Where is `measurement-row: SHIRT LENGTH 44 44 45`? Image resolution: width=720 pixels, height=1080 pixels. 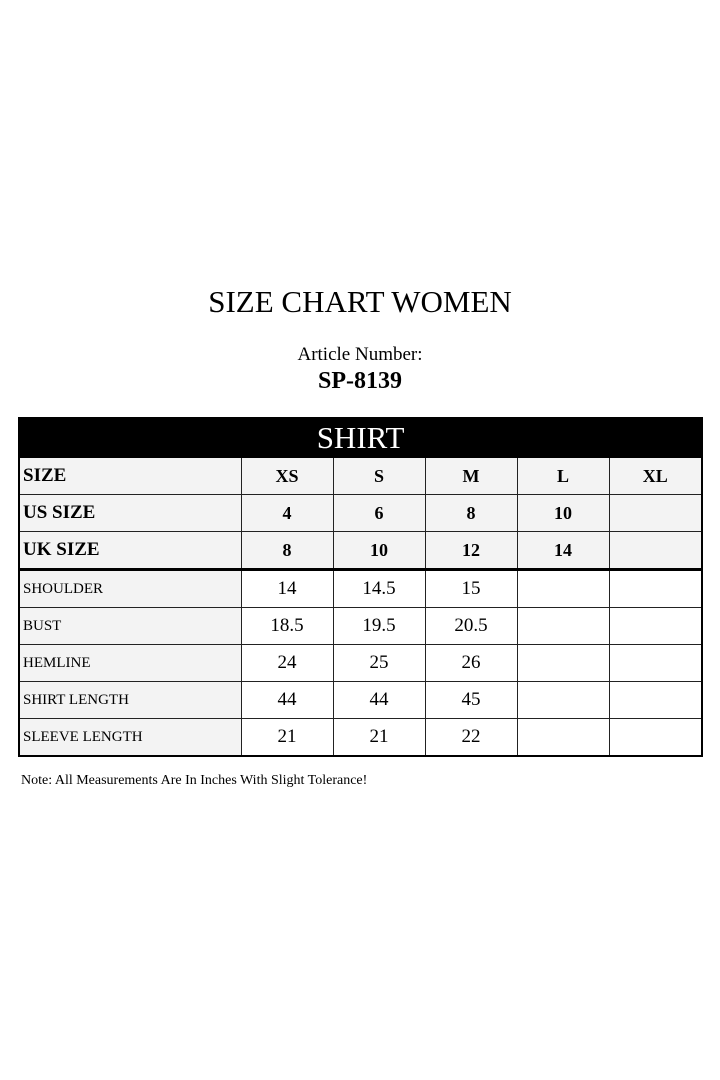
measurement-row: SHIRT LENGTH 44 44 45 is located at coordinates (360, 700).